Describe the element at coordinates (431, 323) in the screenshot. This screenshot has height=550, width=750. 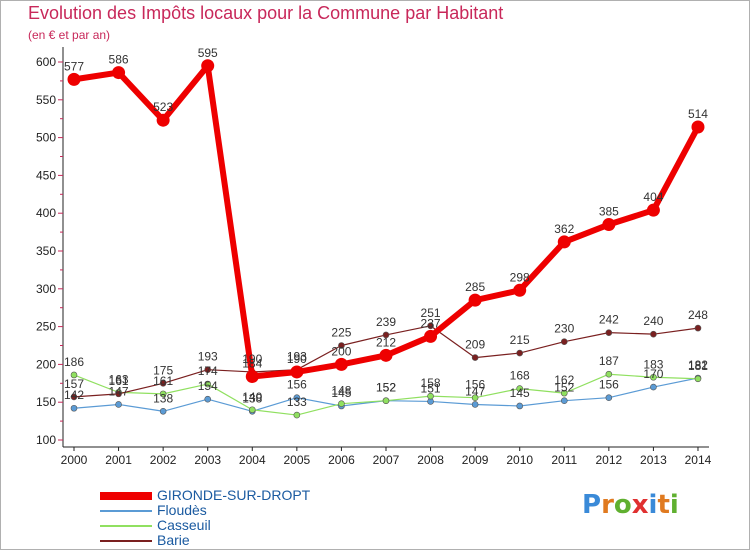
I see `data-label: 237` at that location.